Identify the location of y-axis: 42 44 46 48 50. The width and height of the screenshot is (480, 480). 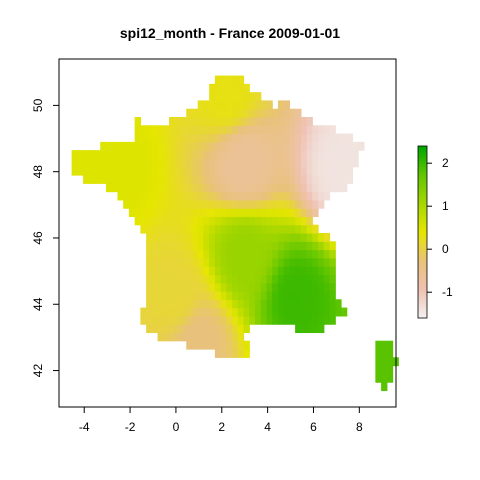
(45, 237).